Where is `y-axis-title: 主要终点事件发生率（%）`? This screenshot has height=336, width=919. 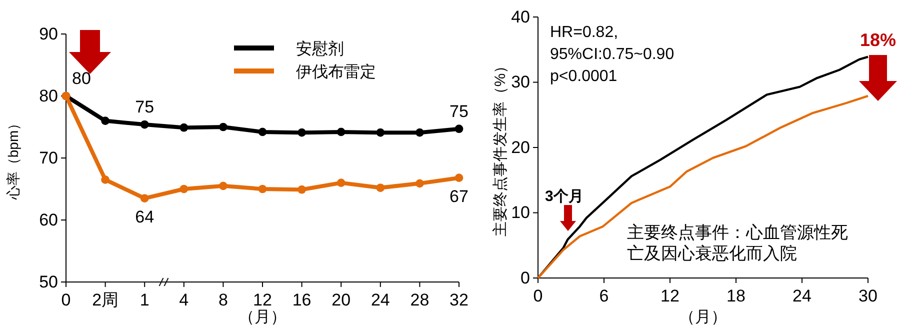
y-axis-title: 主要终点事件发生率（%） is located at coordinates (500, 147).